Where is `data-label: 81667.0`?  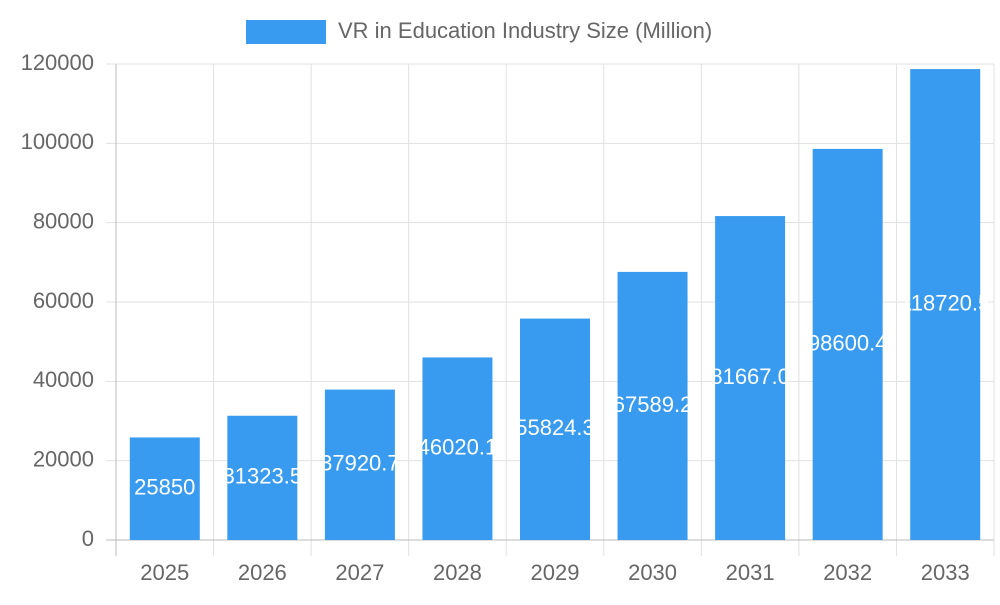 data-label: 81667.0 is located at coordinates (750, 376).